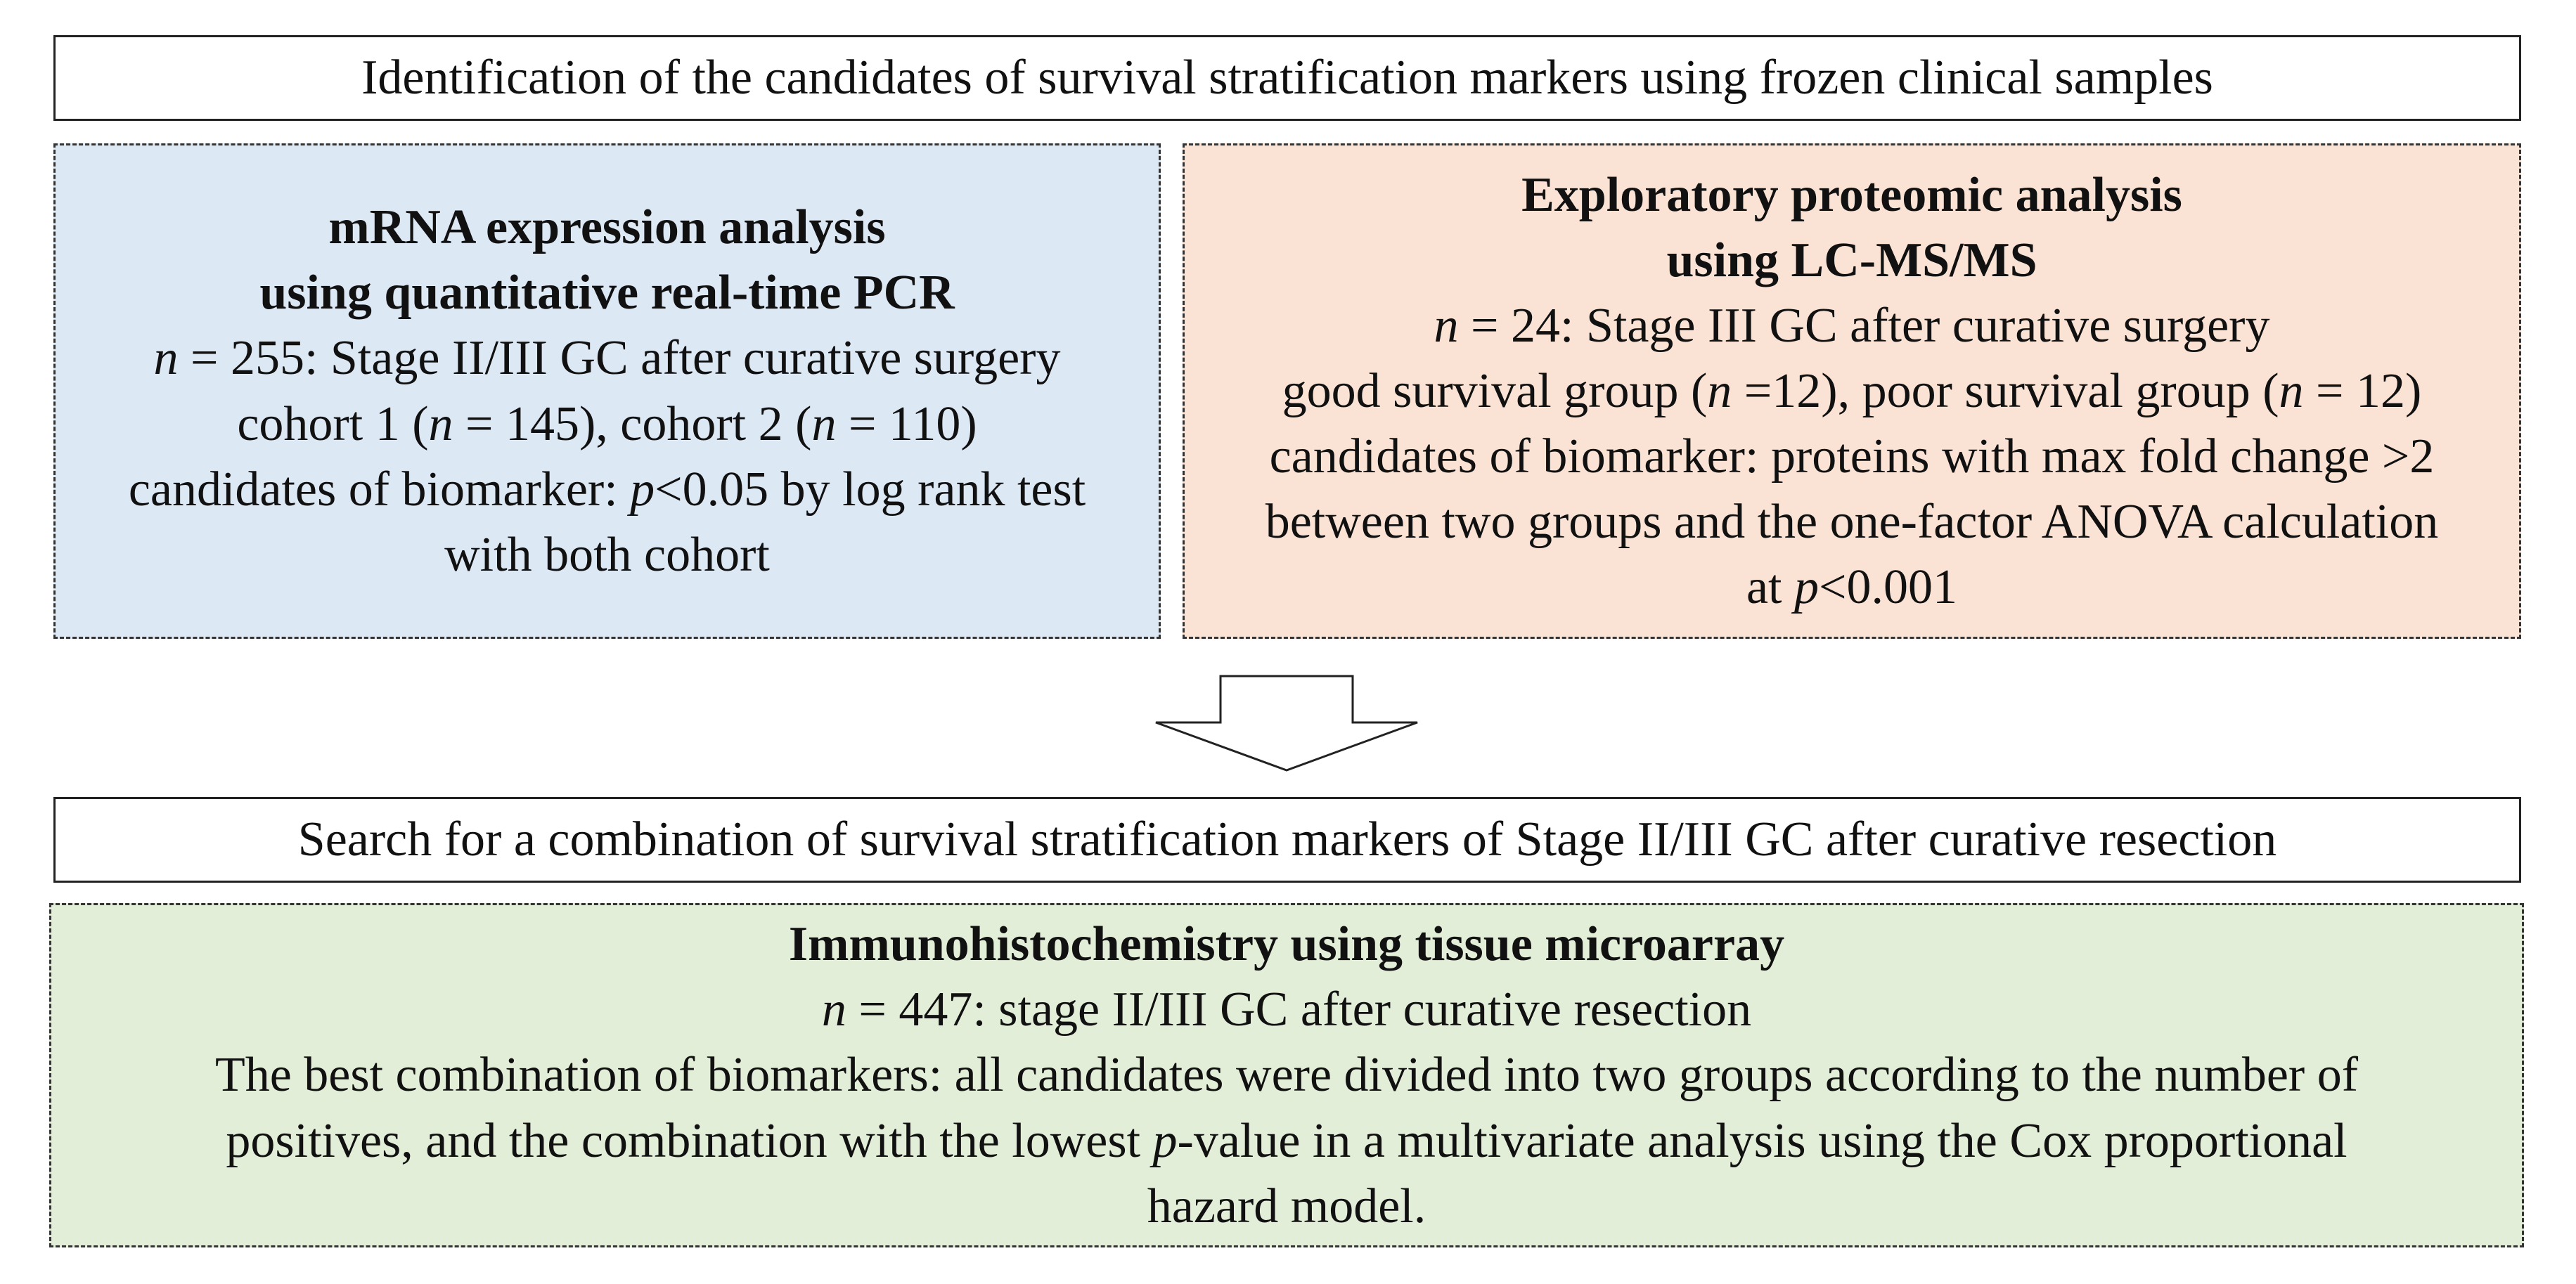 The height and width of the screenshot is (1284, 2576). Describe the element at coordinates (607, 554) in the screenshot. I see `mrna-candidate-criteria-cont: with both cohort` at that location.